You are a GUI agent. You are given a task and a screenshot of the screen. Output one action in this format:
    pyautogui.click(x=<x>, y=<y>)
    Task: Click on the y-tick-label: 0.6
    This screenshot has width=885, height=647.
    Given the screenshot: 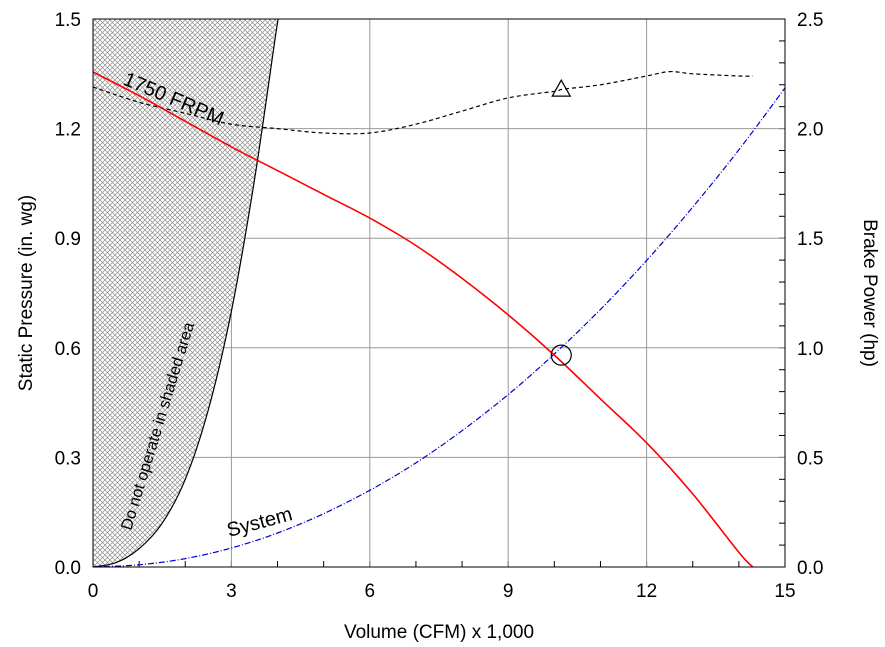 What is the action you would take?
    pyautogui.click(x=68, y=349)
    